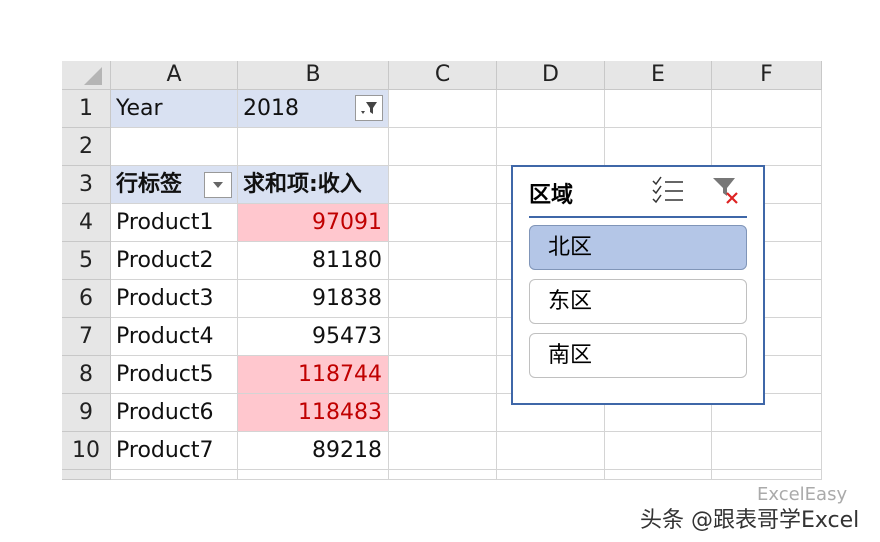  I want to click on pivot-row-name: Product7, so click(174, 451).